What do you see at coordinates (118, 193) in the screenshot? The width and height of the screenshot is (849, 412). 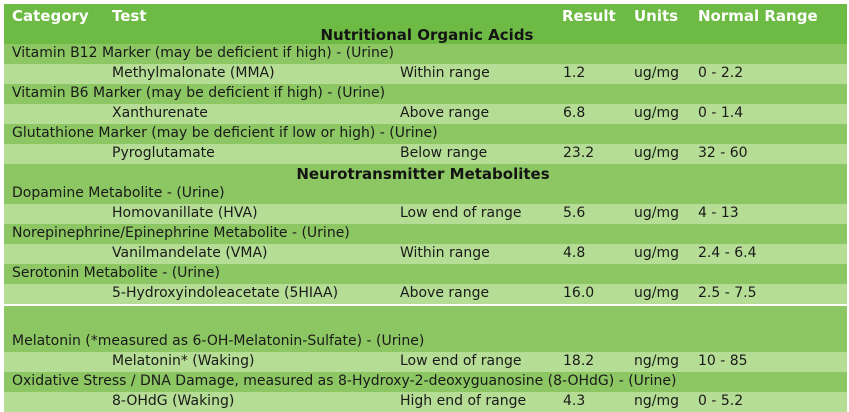 I see `marker-label: Dopamine Metabolite - (Urine)` at bounding box center [118, 193].